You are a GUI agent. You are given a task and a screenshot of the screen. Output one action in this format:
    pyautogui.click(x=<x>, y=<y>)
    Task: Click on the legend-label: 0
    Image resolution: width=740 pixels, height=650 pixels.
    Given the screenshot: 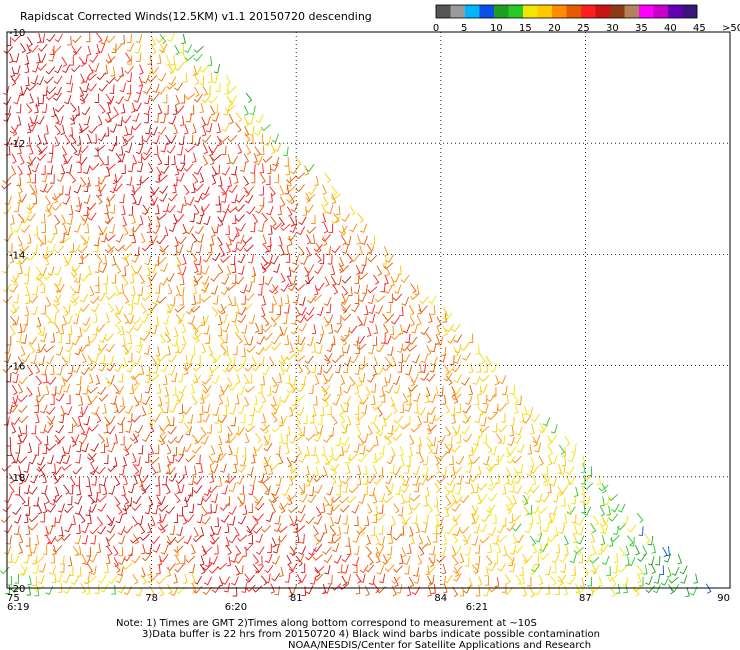 What is the action you would take?
    pyautogui.click(x=436, y=28)
    